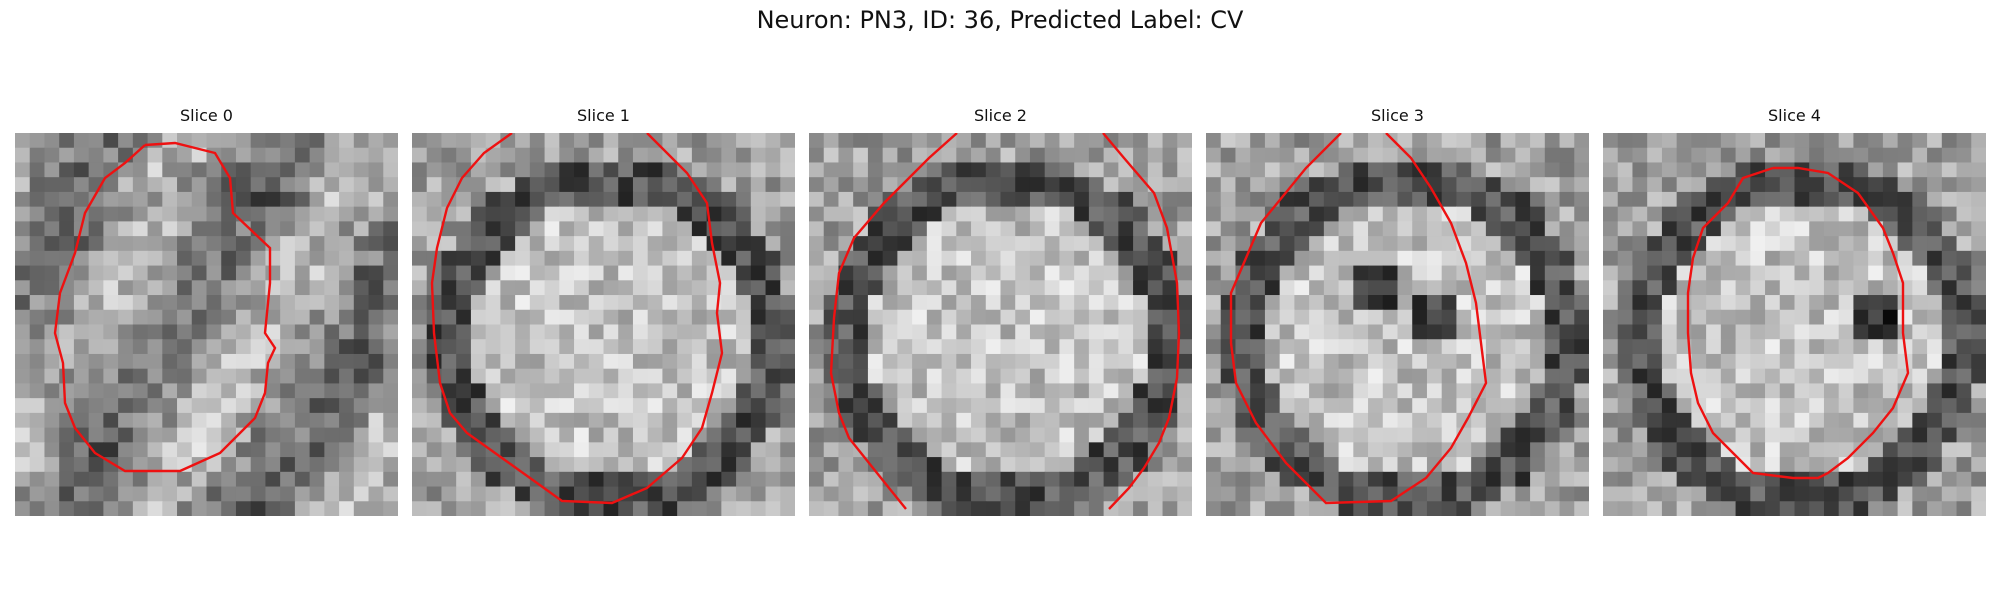 Image resolution: width=2000 pixels, height=600 pixels. I want to click on slice-title: Slice 1, so click(603, 115).